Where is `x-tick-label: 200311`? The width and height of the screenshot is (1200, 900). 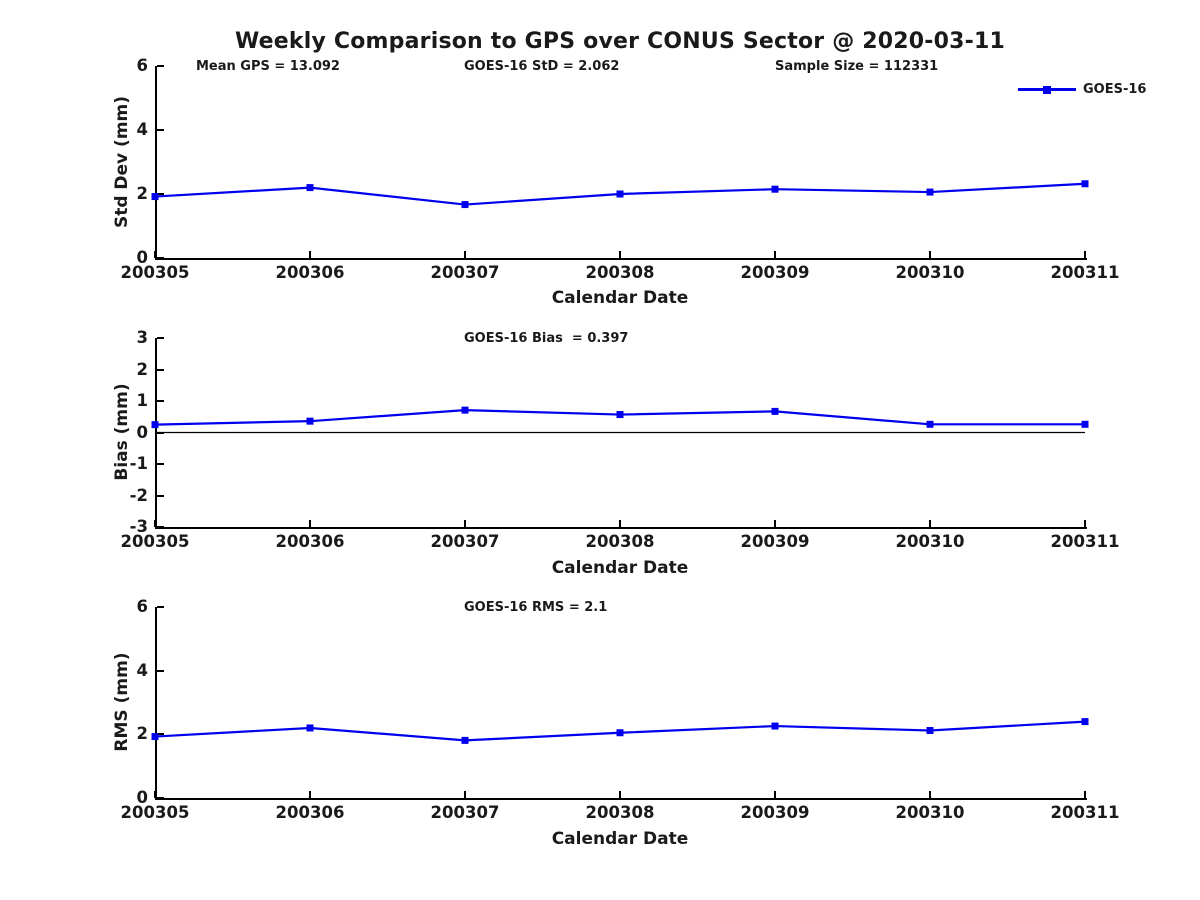 x-tick-label: 200311 is located at coordinates (1085, 812).